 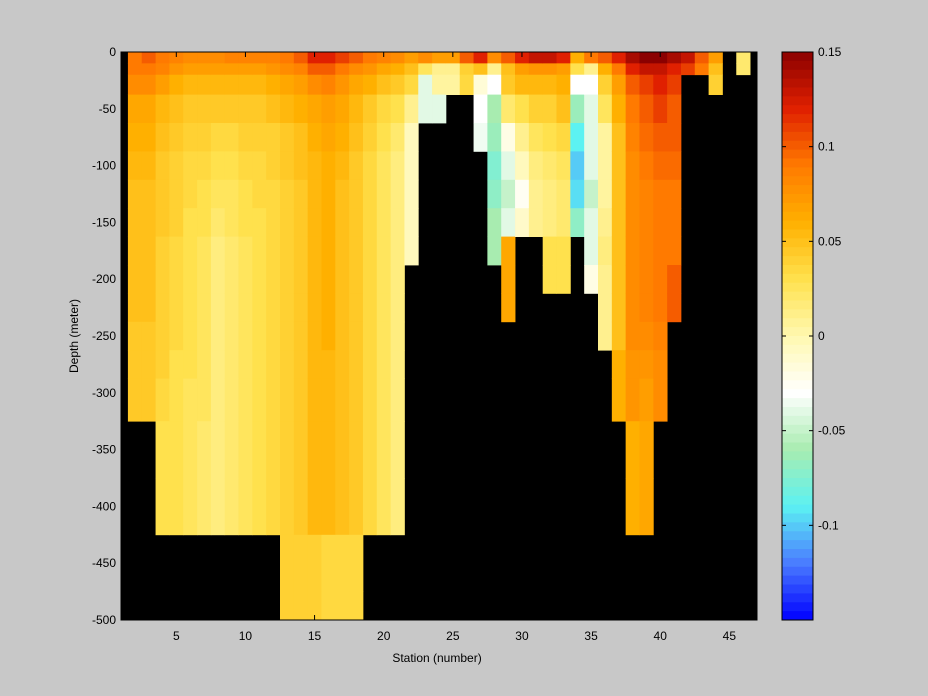 What do you see at coordinates (176, 636) in the screenshot?
I see `x-tick-label: 5` at bounding box center [176, 636].